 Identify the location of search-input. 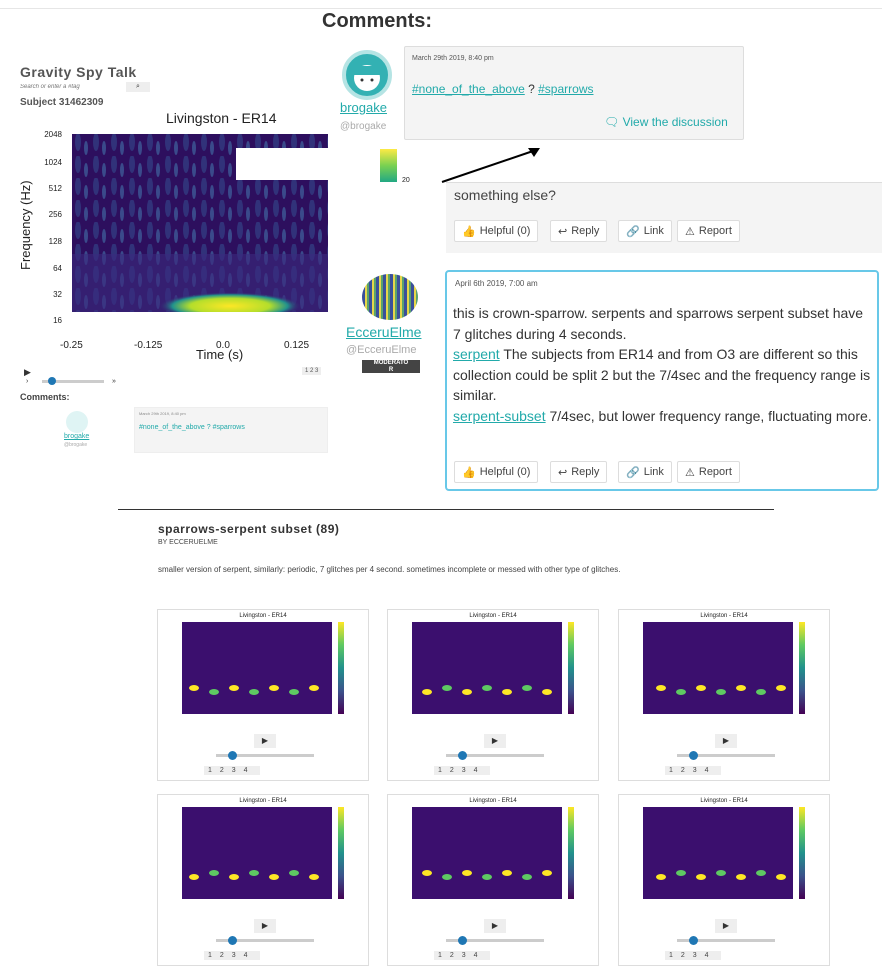
(72, 87).